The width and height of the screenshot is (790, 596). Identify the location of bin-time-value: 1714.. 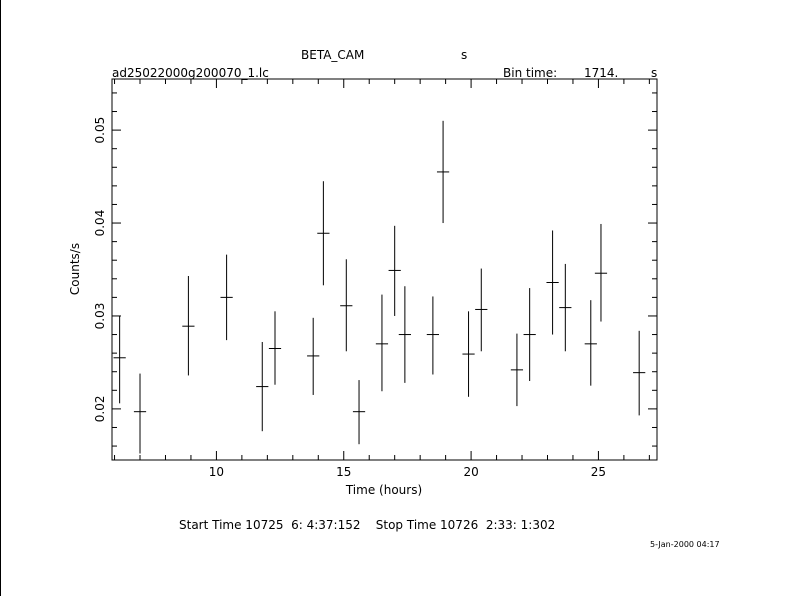
(601, 73).